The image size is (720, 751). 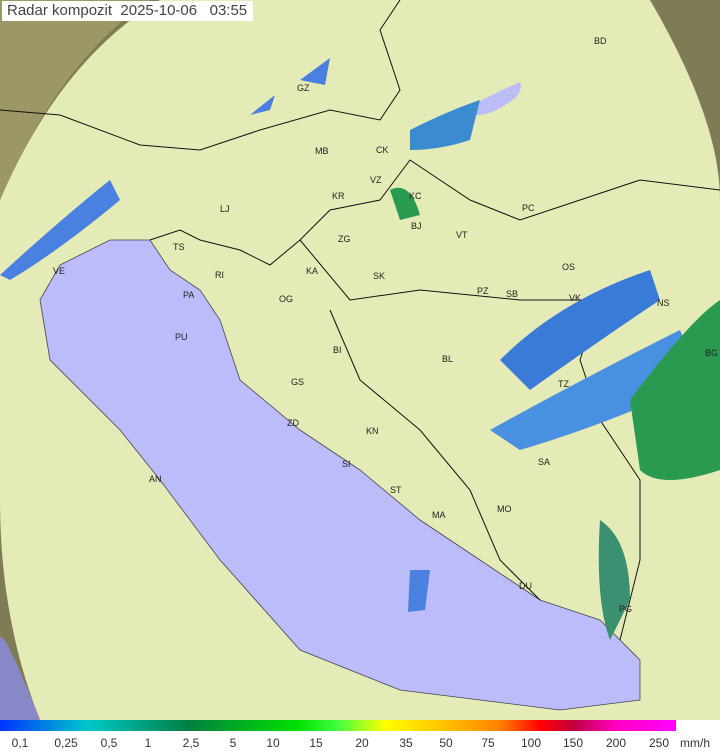 I want to click on scale-tick-label: 10, so click(x=273, y=743).